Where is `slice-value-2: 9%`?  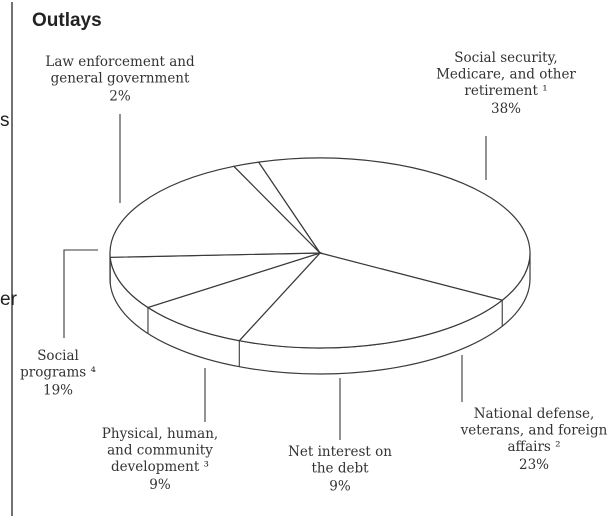 slice-value-2: 9% is located at coordinates (340, 487).